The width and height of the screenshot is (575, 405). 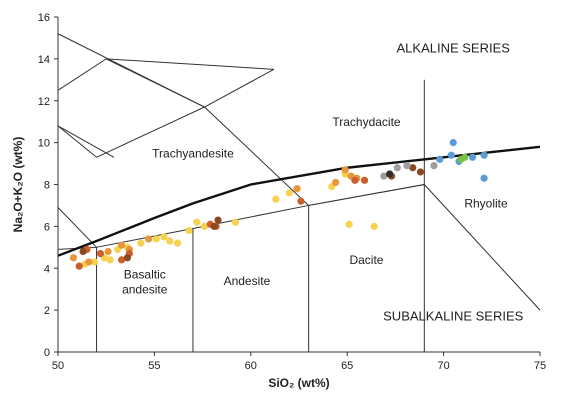 I want to click on x-tick-label: 70, so click(x=443, y=366).